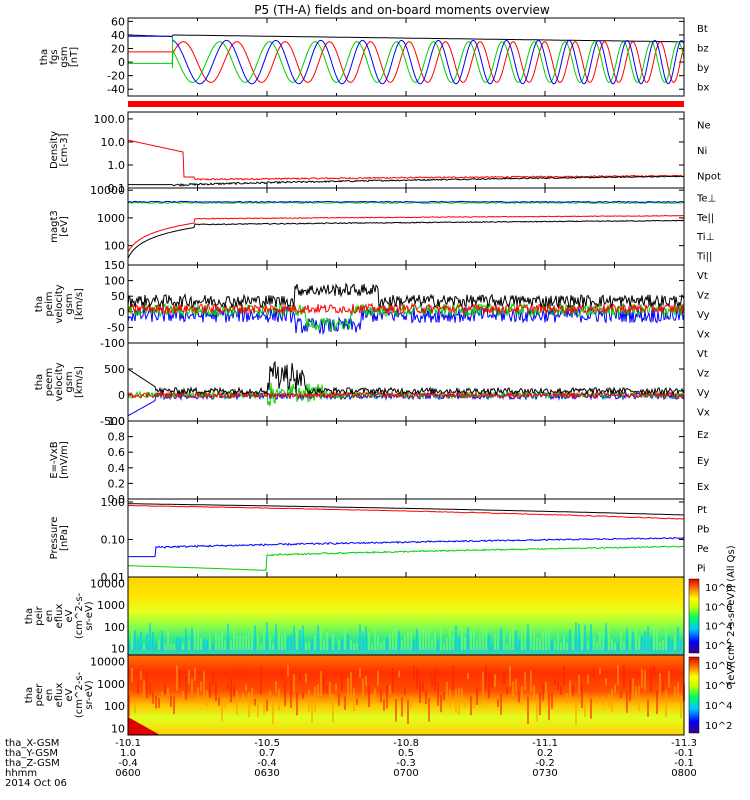 The image size is (750, 800). What do you see at coordinates (703, 48) in the screenshot?
I see `legend-bz: bz` at bounding box center [703, 48].